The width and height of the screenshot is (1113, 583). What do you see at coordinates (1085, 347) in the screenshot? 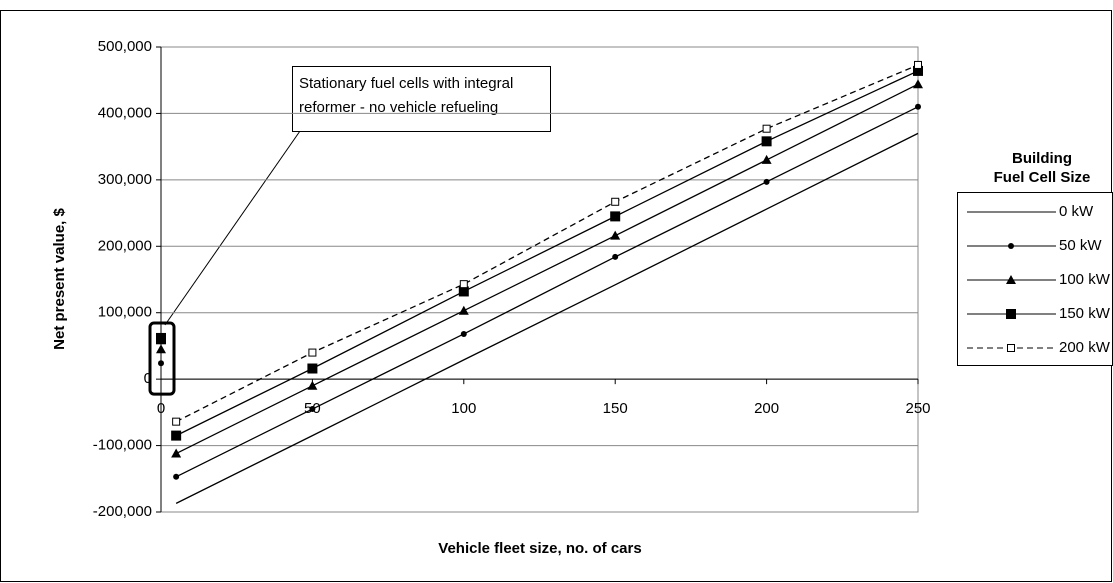
I see `legend-label: 200 kW` at bounding box center [1085, 347].